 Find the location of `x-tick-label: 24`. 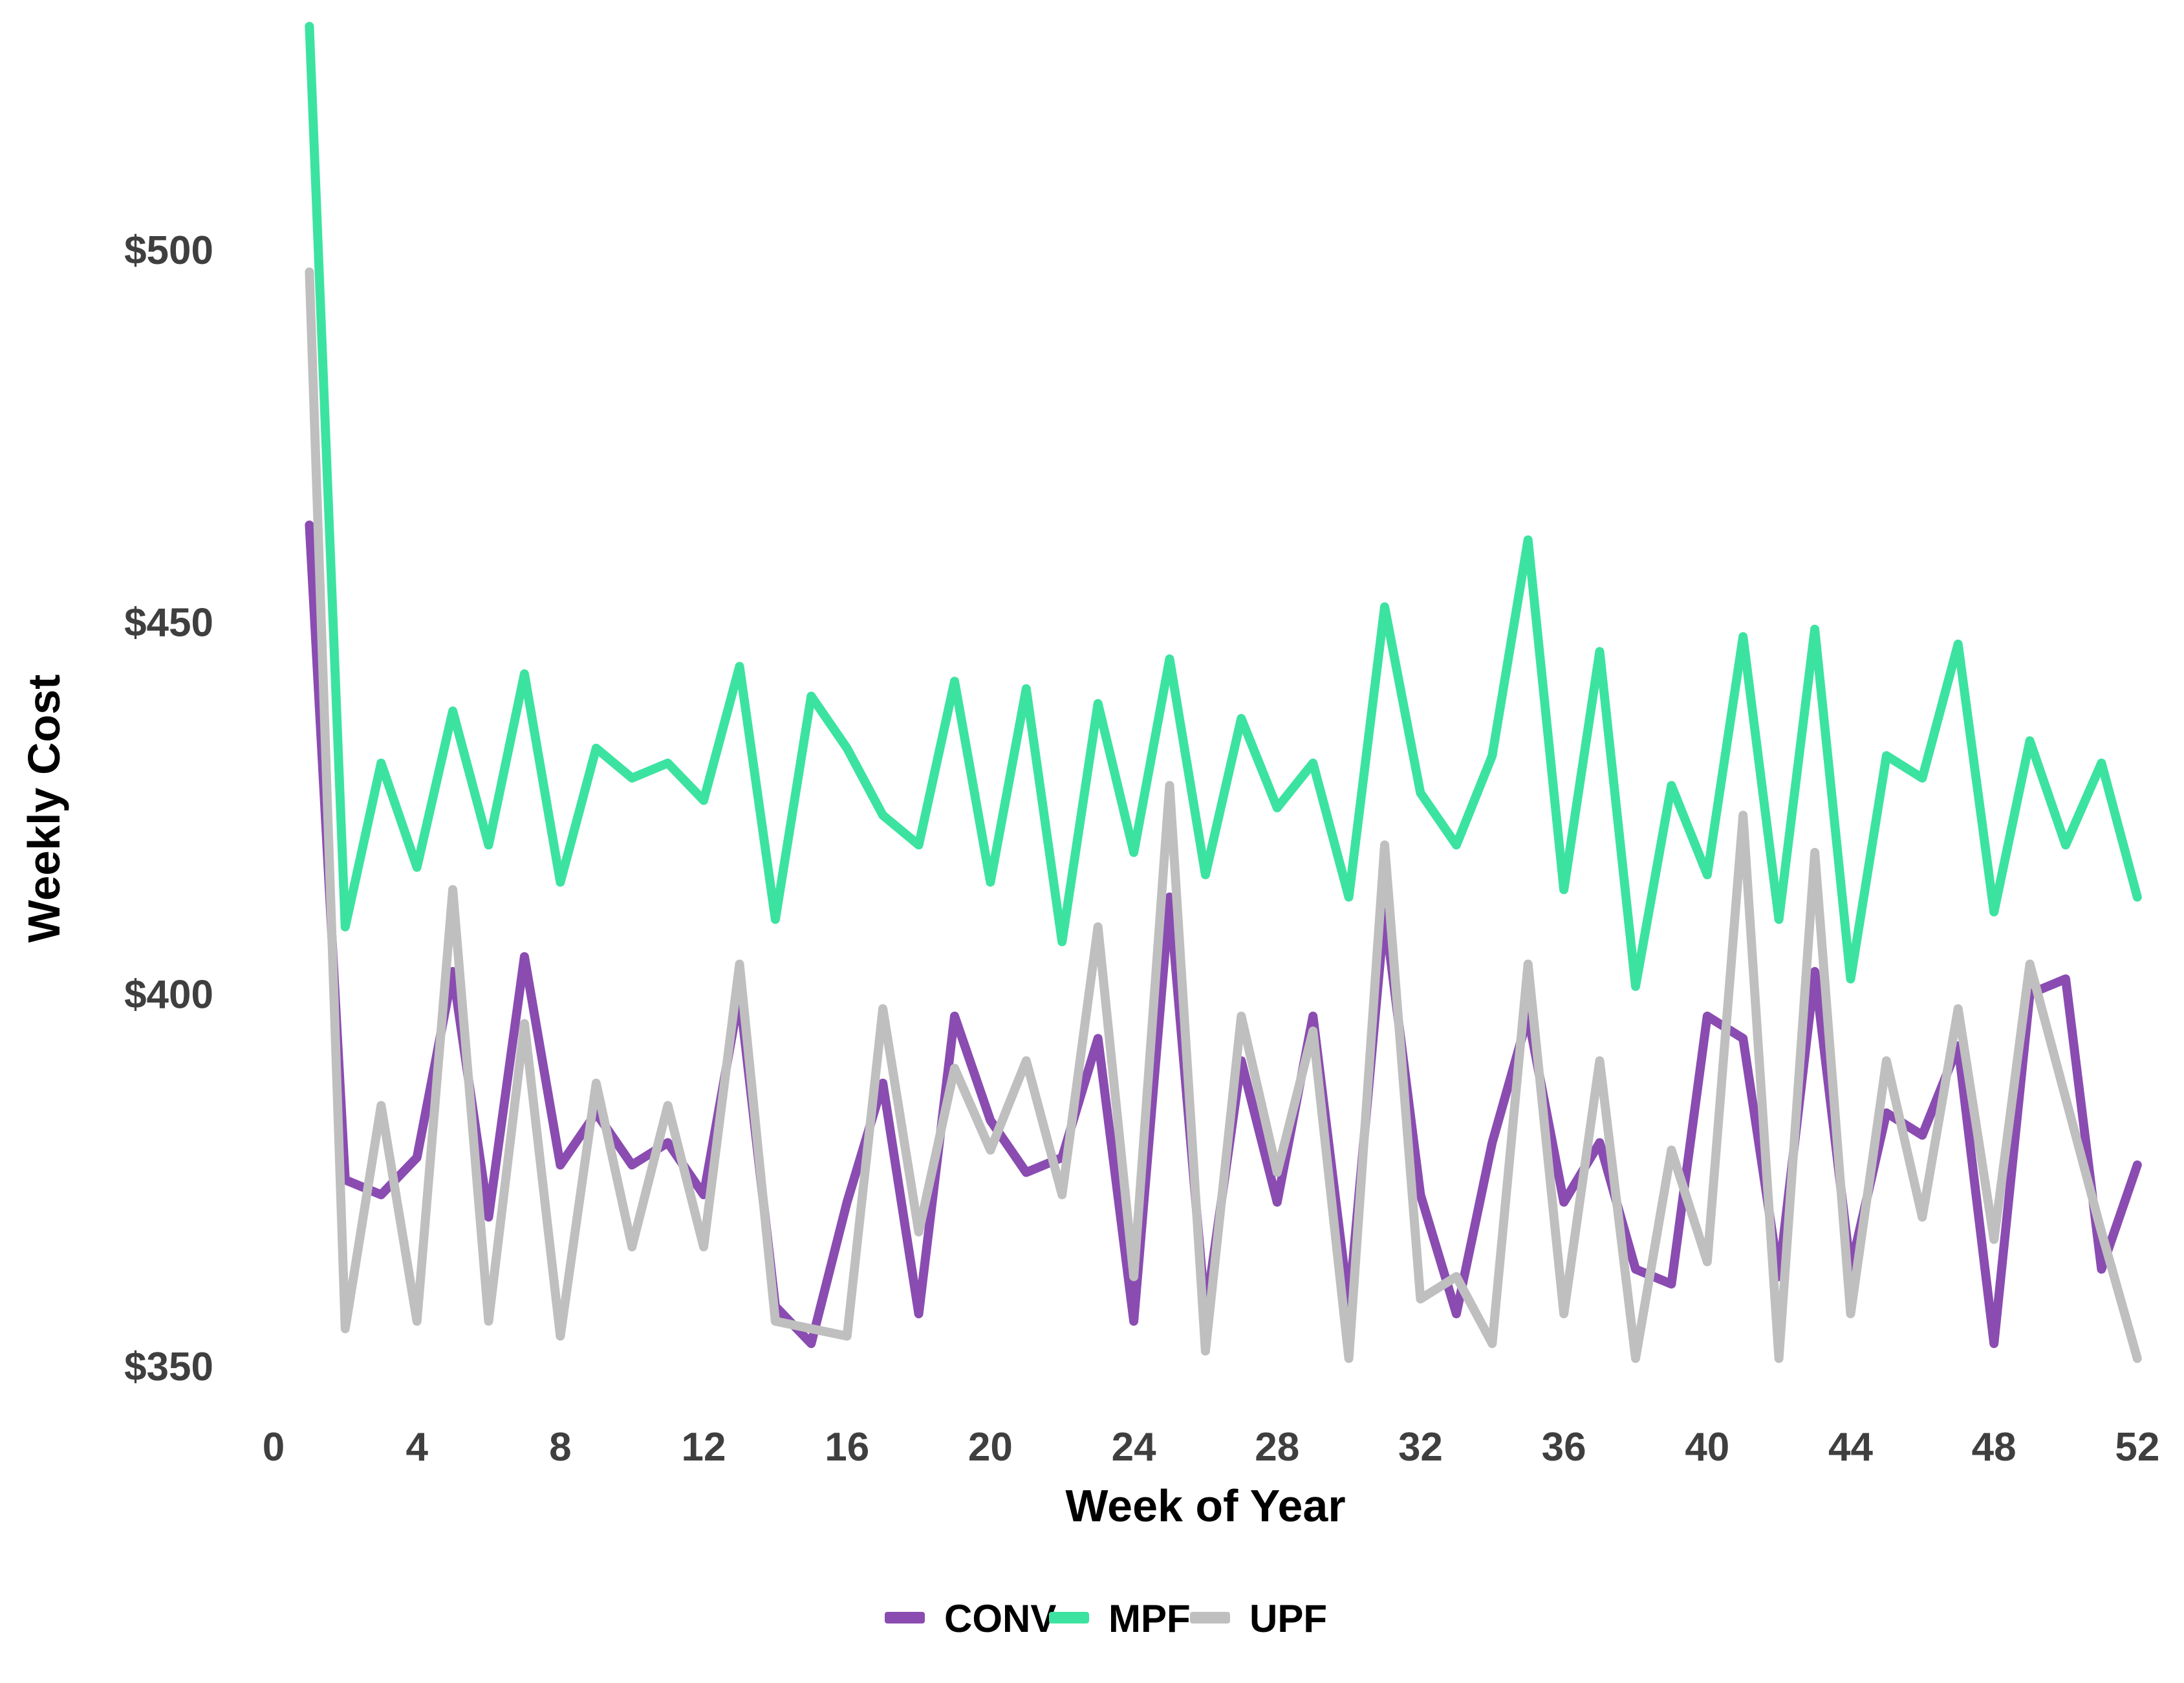

x-tick-label: 24 is located at coordinates (1134, 1447).